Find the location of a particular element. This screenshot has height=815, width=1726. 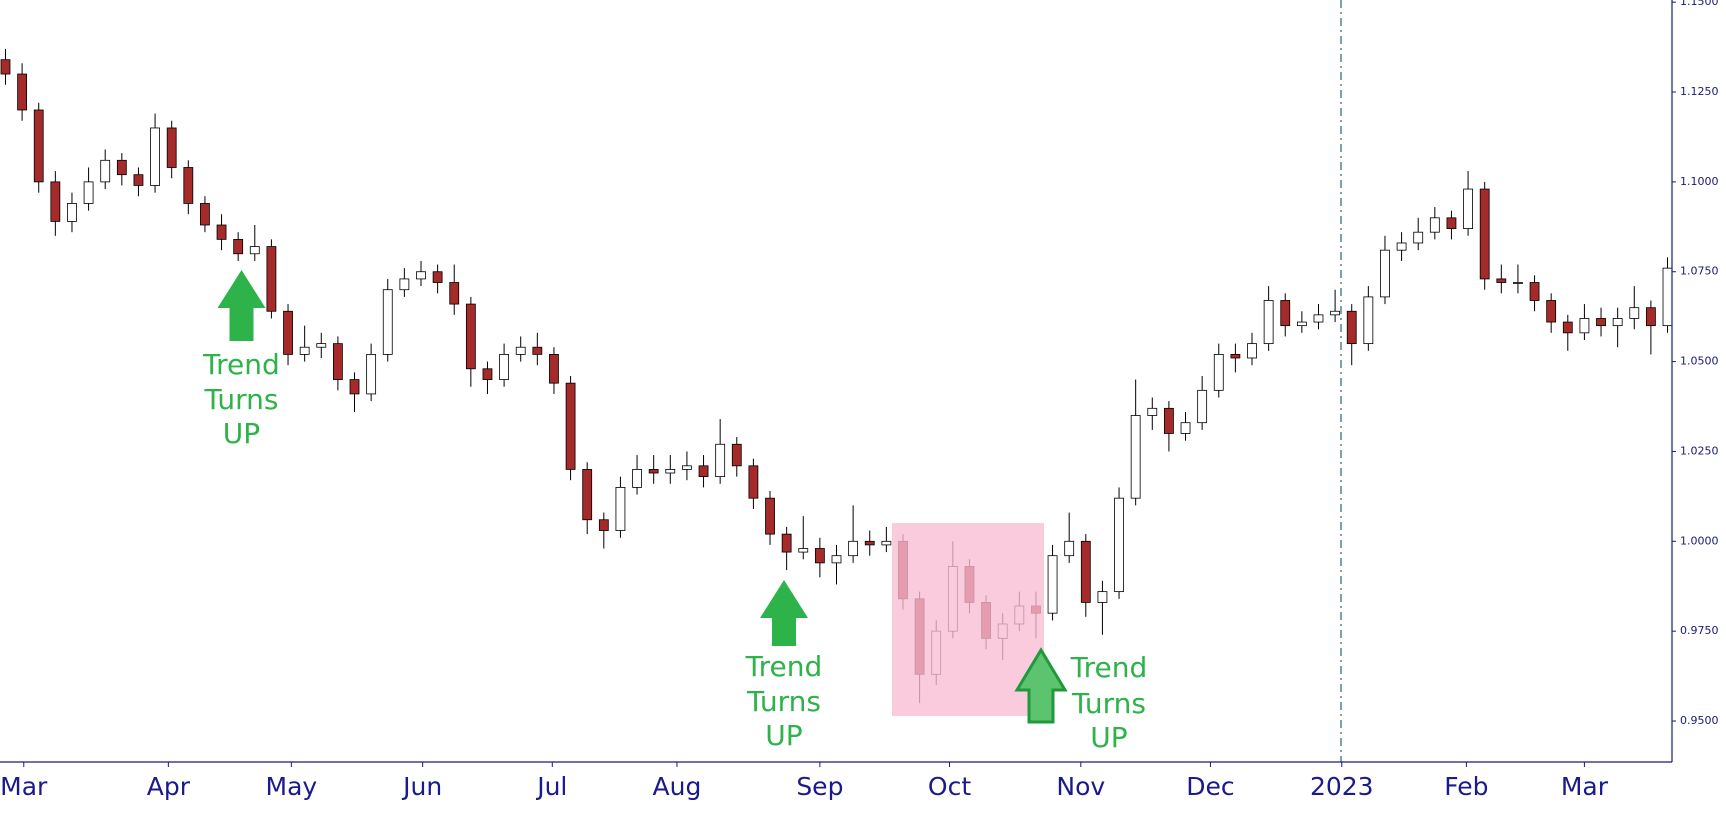

x-tick-label: Nov is located at coordinates (1080, 786).